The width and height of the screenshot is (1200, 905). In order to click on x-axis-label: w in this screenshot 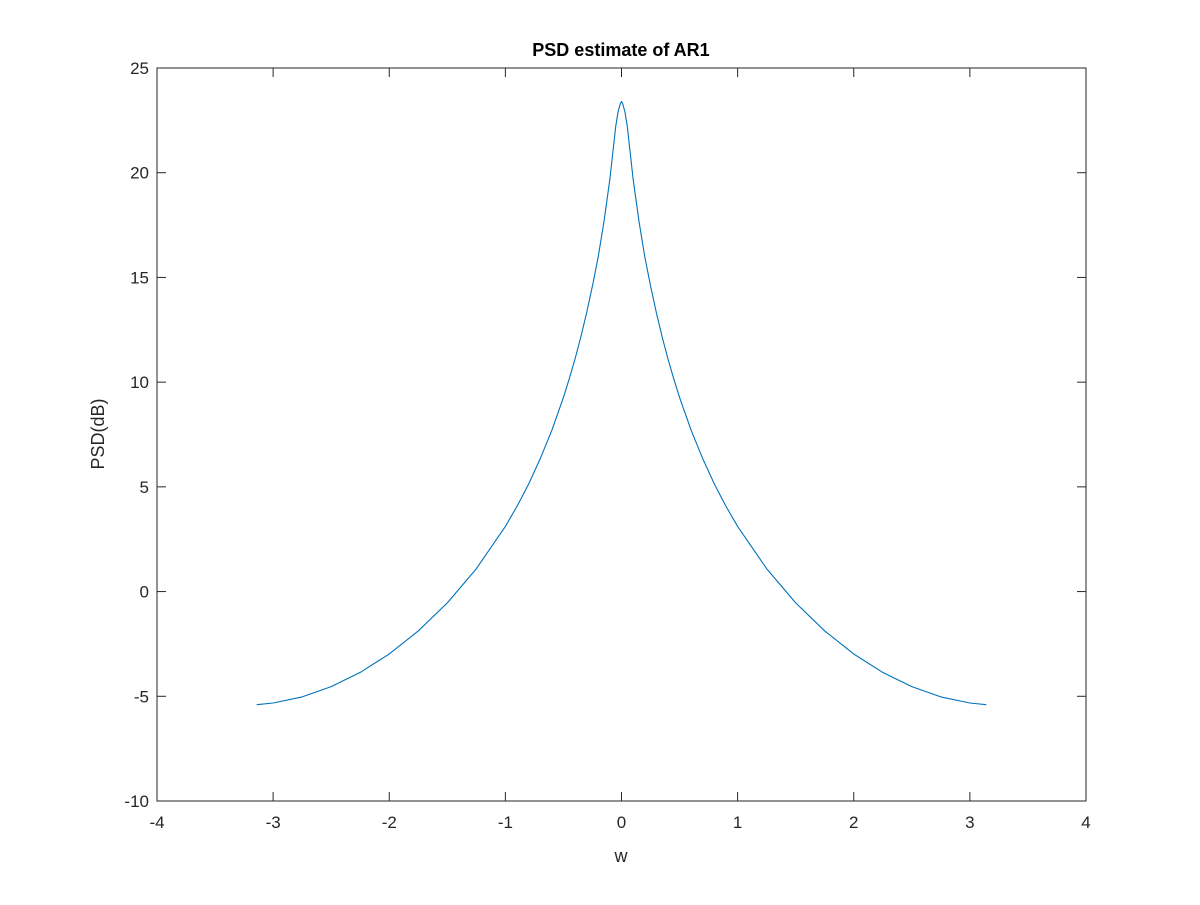, I will do `click(621, 856)`.